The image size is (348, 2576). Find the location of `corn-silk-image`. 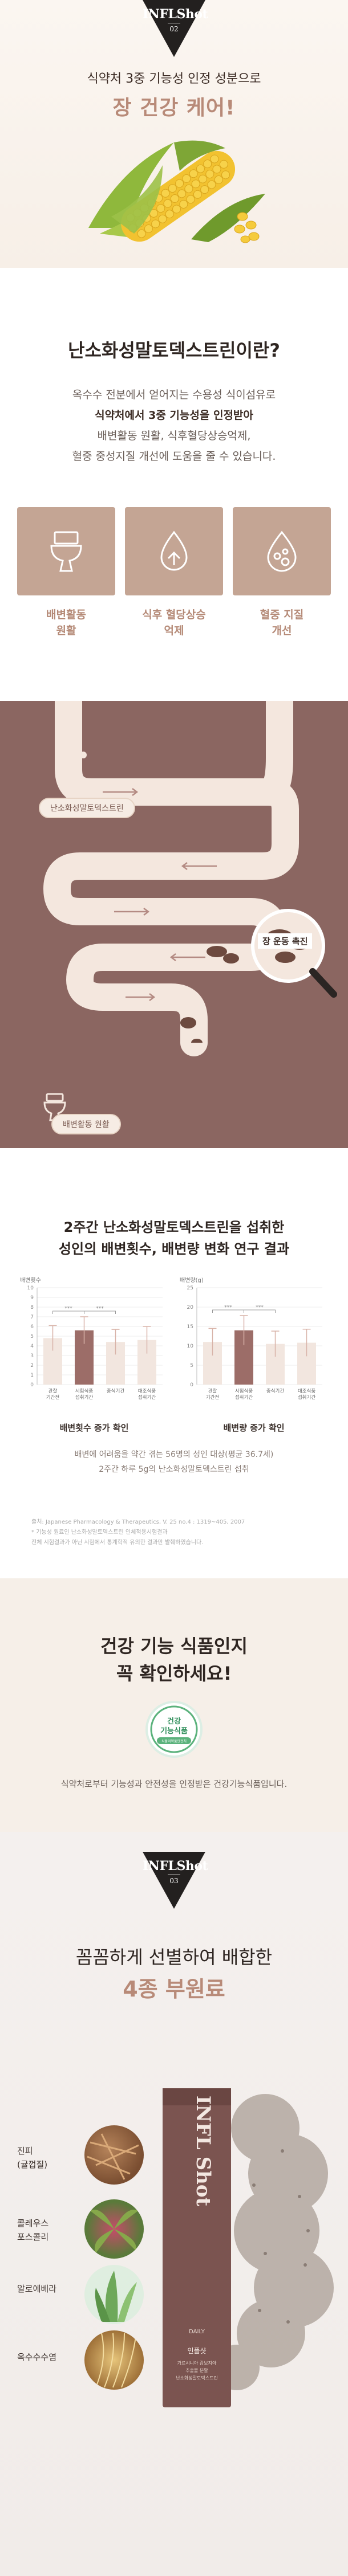

corn-silk-image is located at coordinates (114, 2360).